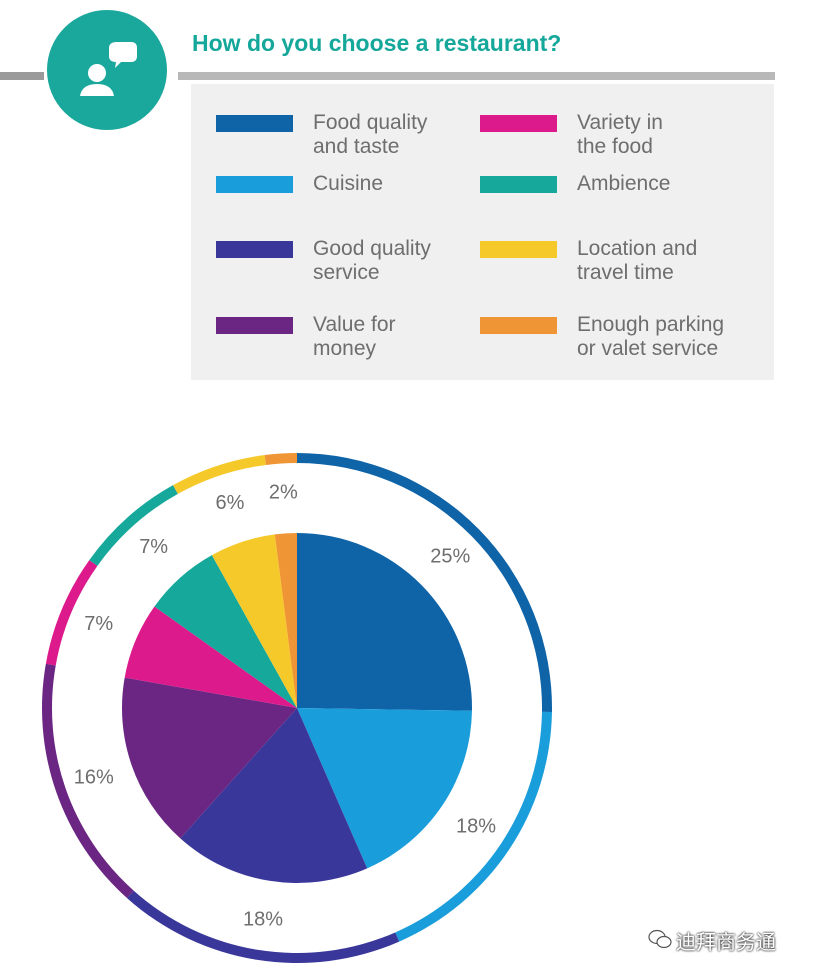 This screenshot has width=820, height=978. What do you see at coordinates (372, 260) in the screenshot?
I see `legend-label: Good quality service` at bounding box center [372, 260].